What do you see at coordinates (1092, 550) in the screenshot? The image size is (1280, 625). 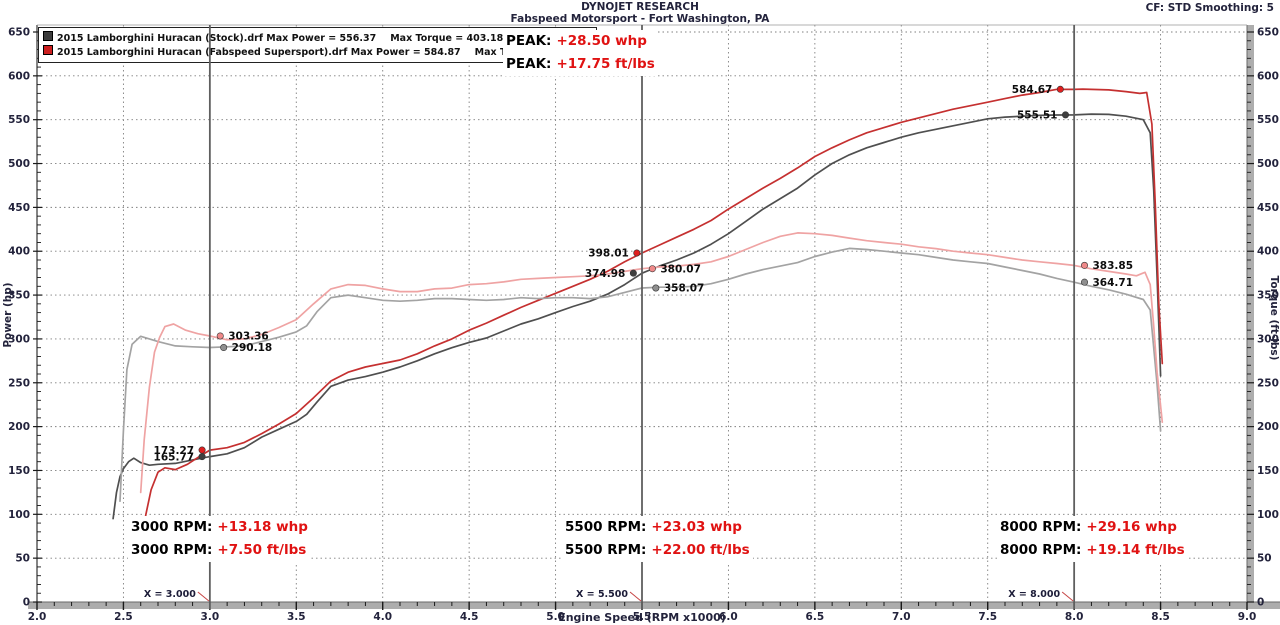 I see `gain-line: 8000 RPM: +19.14 ft/lbs` at bounding box center [1092, 550].